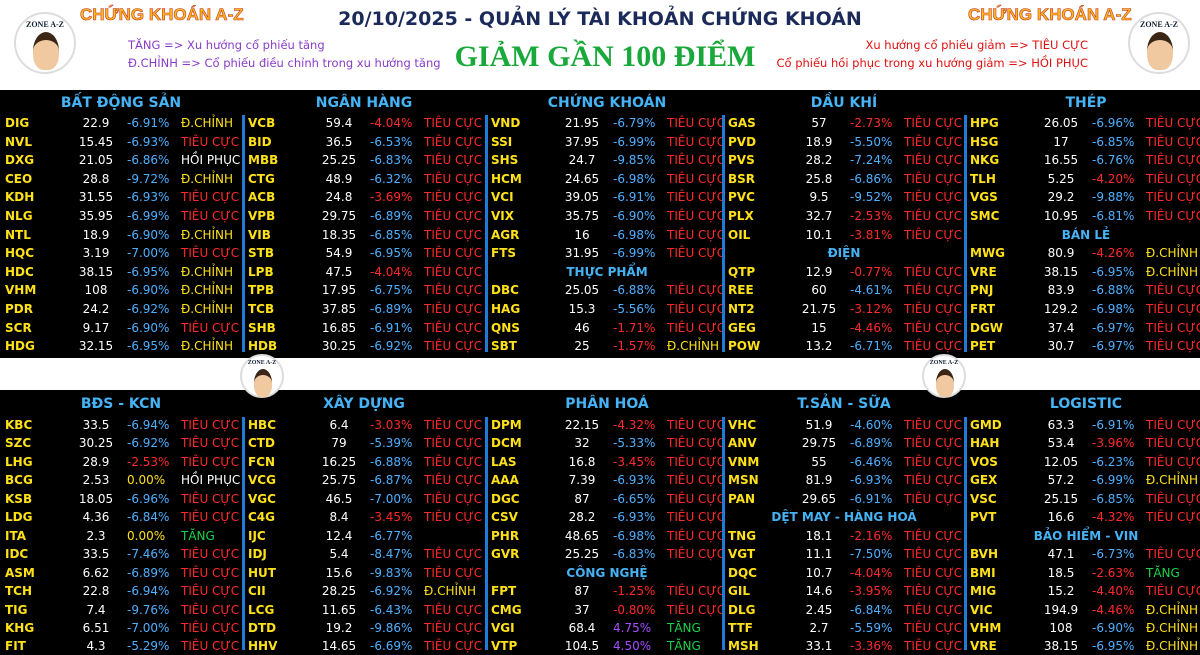 This screenshot has width=1200, height=655. Describe the element at coordinates (17, 123) in the screenshot. I see `ticker: DIG` at that location.